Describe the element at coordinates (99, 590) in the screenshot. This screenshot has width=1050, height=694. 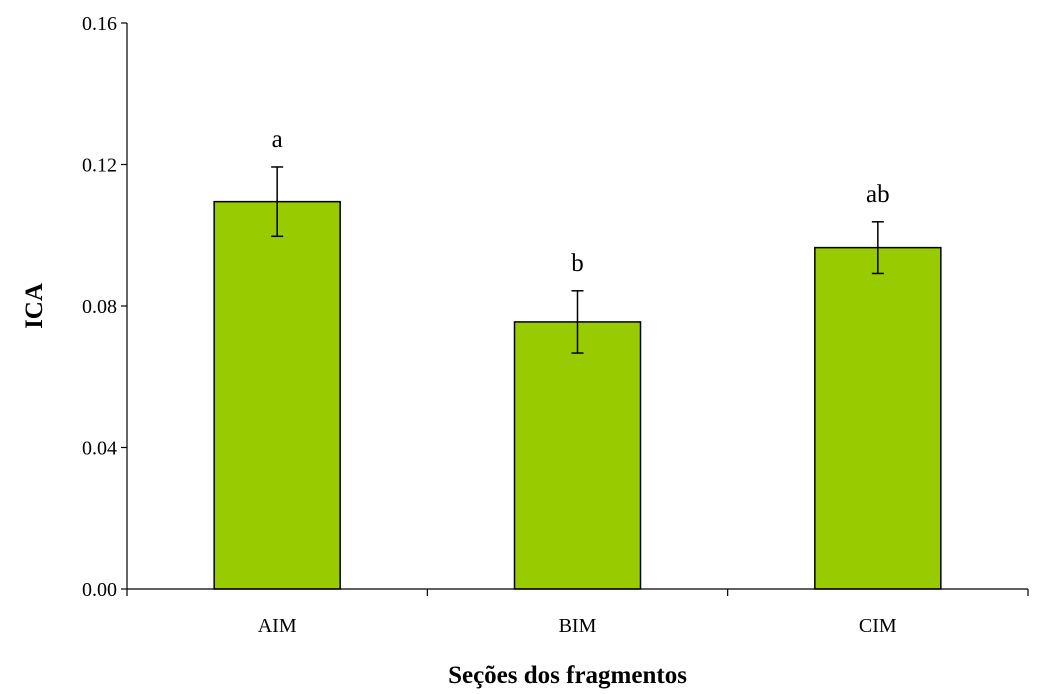
I see `y-tick-label: 0.00` at that location.